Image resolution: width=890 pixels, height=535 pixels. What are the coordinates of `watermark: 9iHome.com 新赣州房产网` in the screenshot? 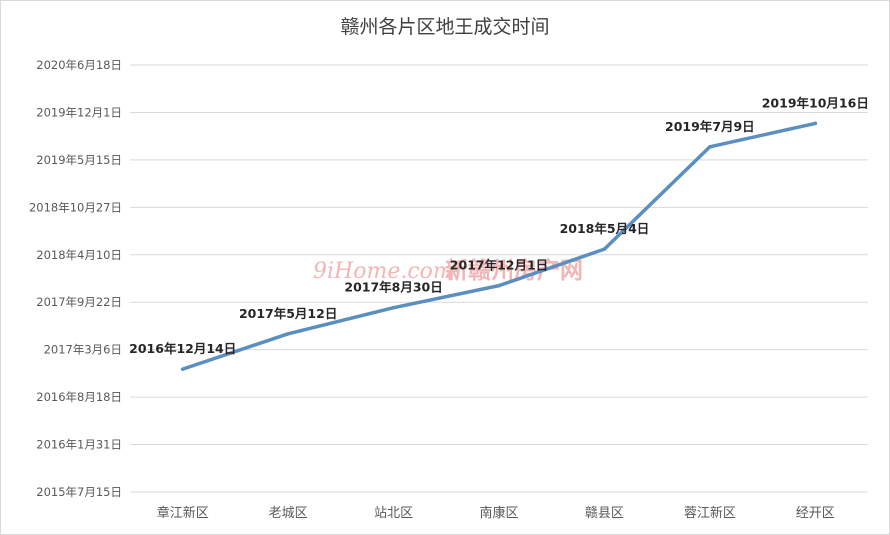 It's located at (448, 270).